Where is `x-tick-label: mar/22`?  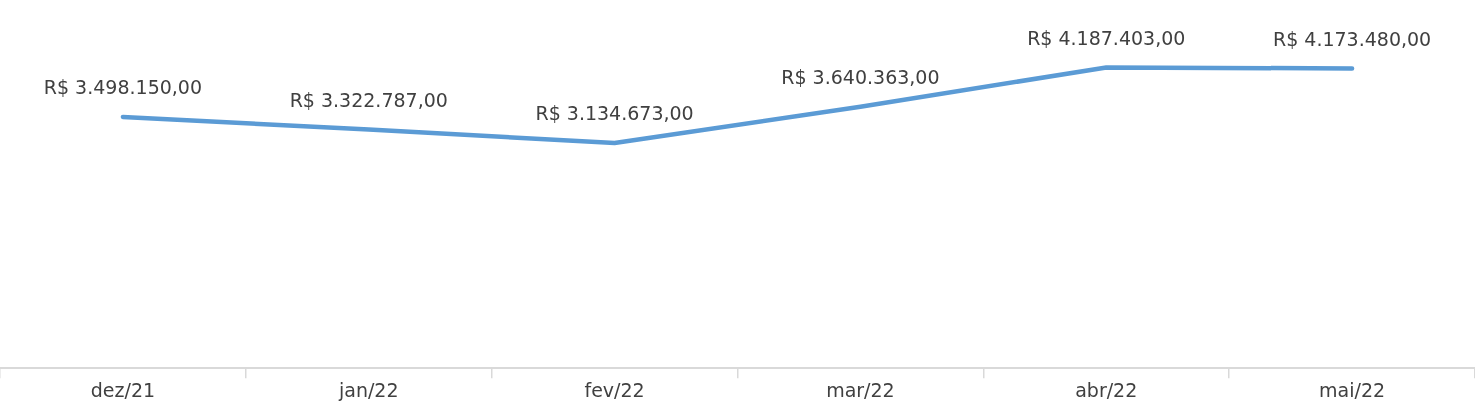 x-tick-label: mar/22 is located at coordinates (860, 389).